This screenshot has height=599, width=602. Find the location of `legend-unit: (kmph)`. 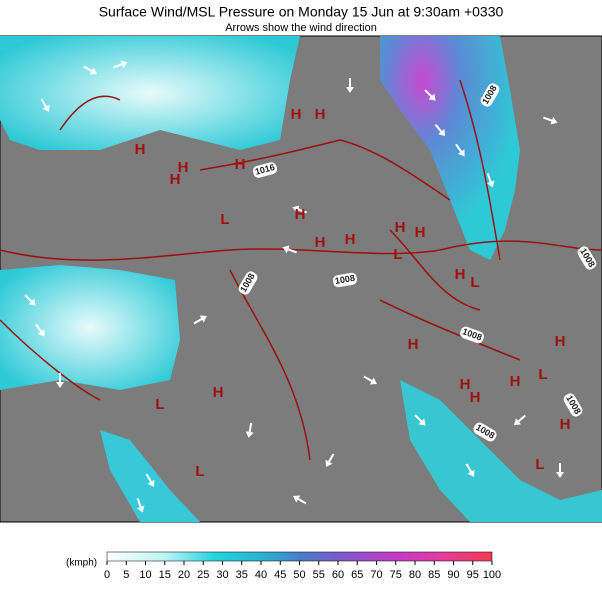

legend-unit: (kmph) is located at coordinates (81, 563).